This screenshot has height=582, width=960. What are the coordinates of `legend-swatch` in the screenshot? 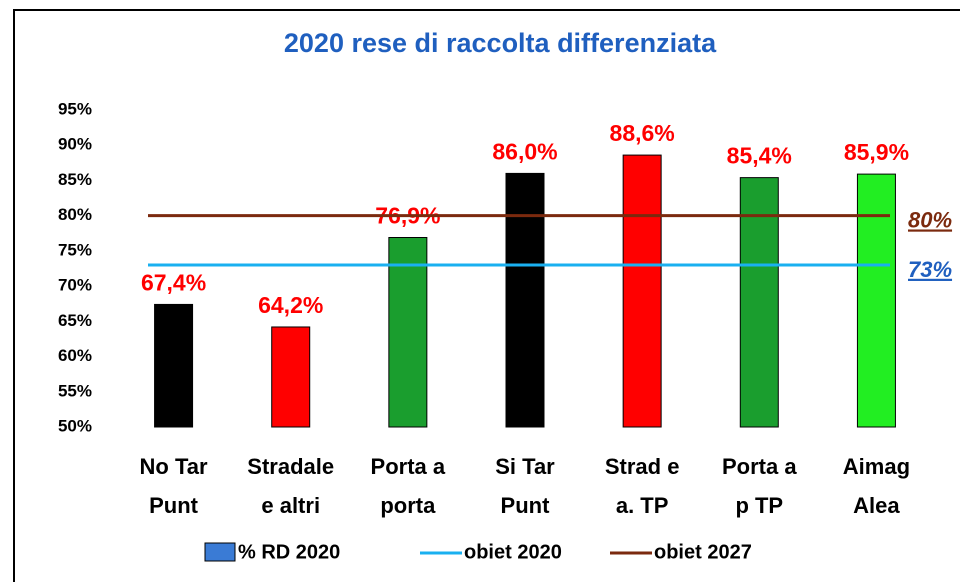 It's located at (220, 552).